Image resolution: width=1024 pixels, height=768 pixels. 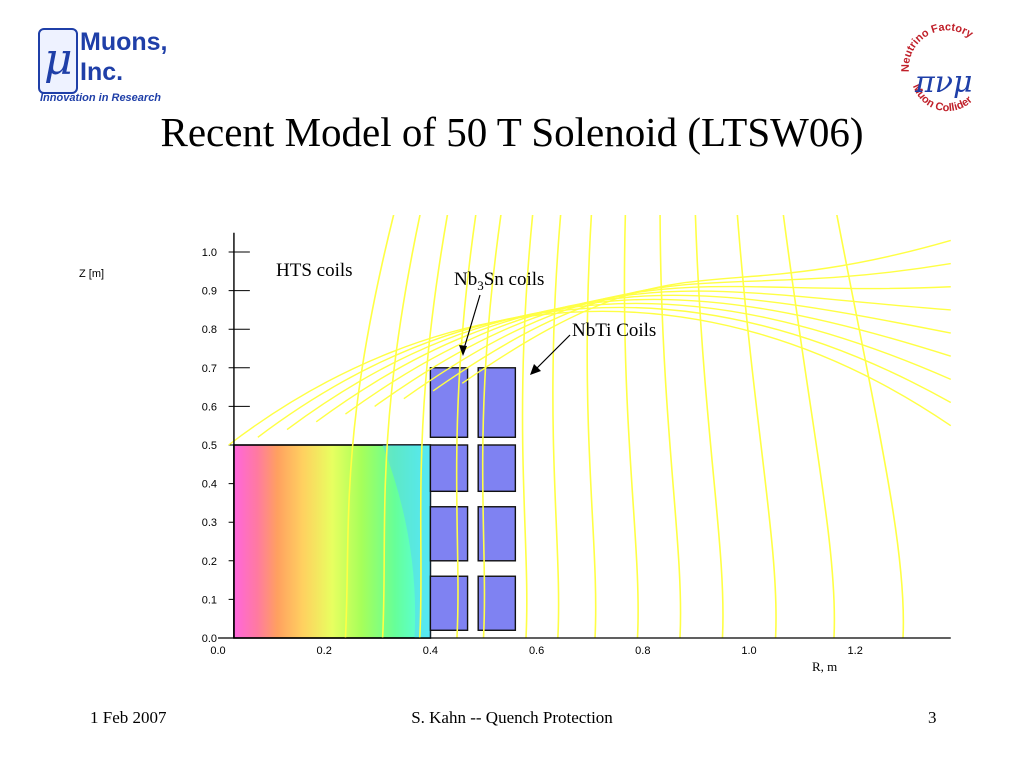 I want to click on x-tick-label: 0.0, so click(x=217, y=651).